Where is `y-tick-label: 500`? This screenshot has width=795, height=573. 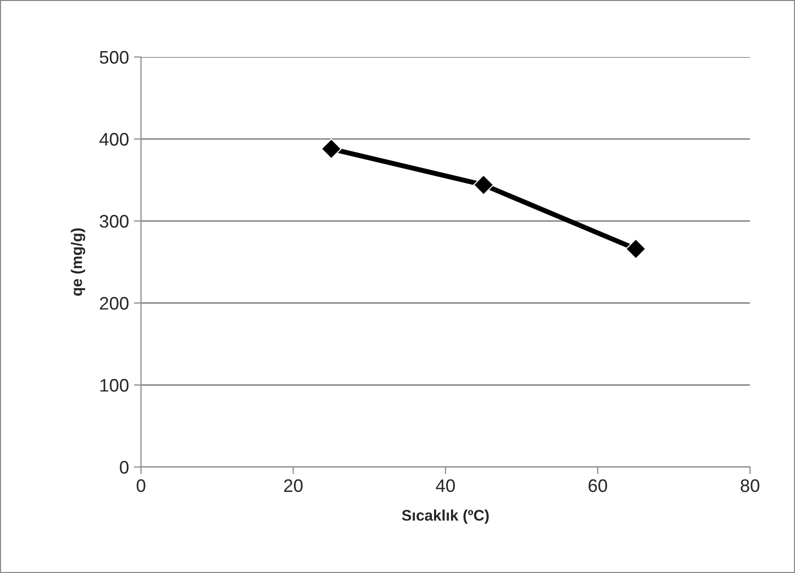 y-tick-label: 500 is located at coordinates (114, 57).